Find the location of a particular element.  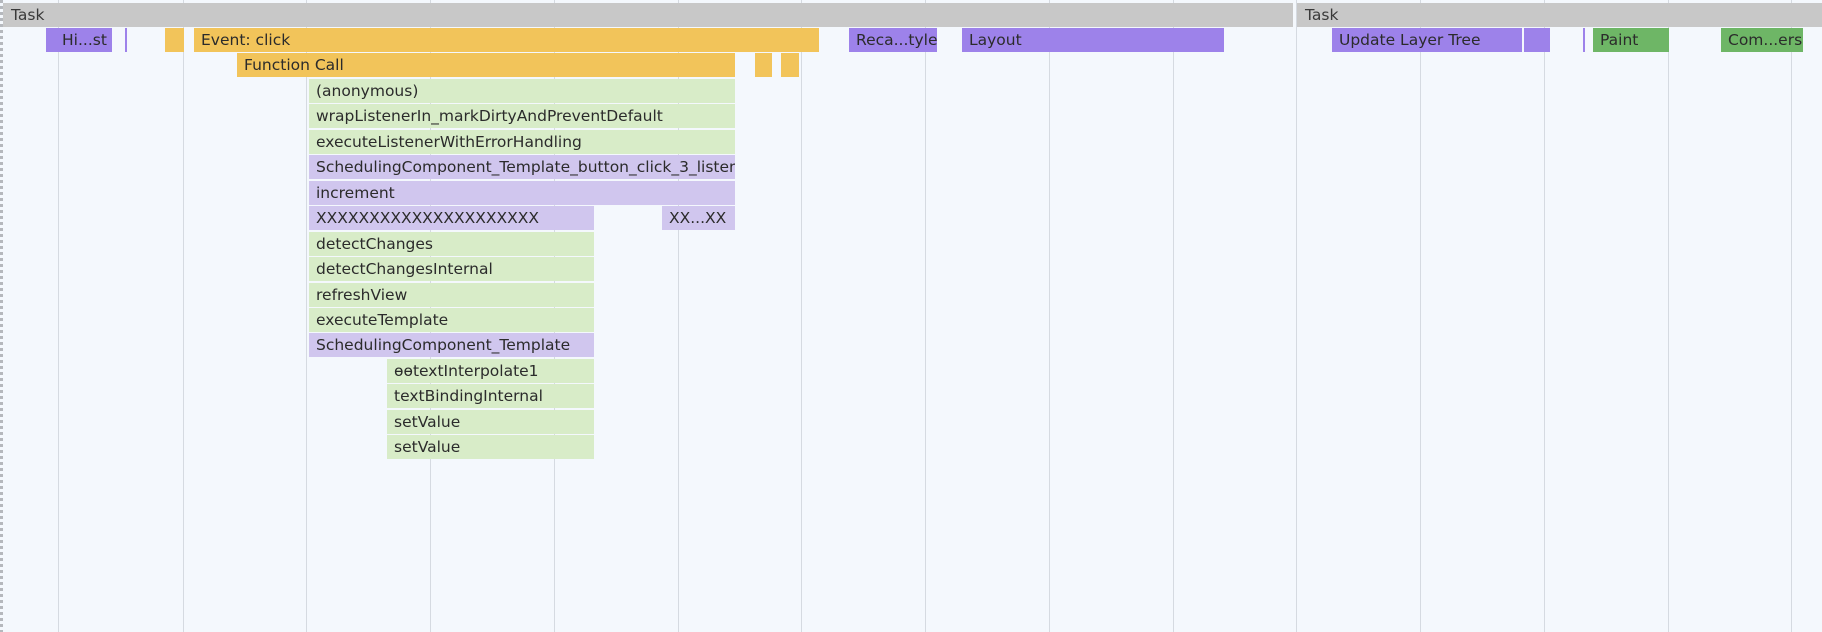

event-label: Paint is located at coordinates (1619, 40).